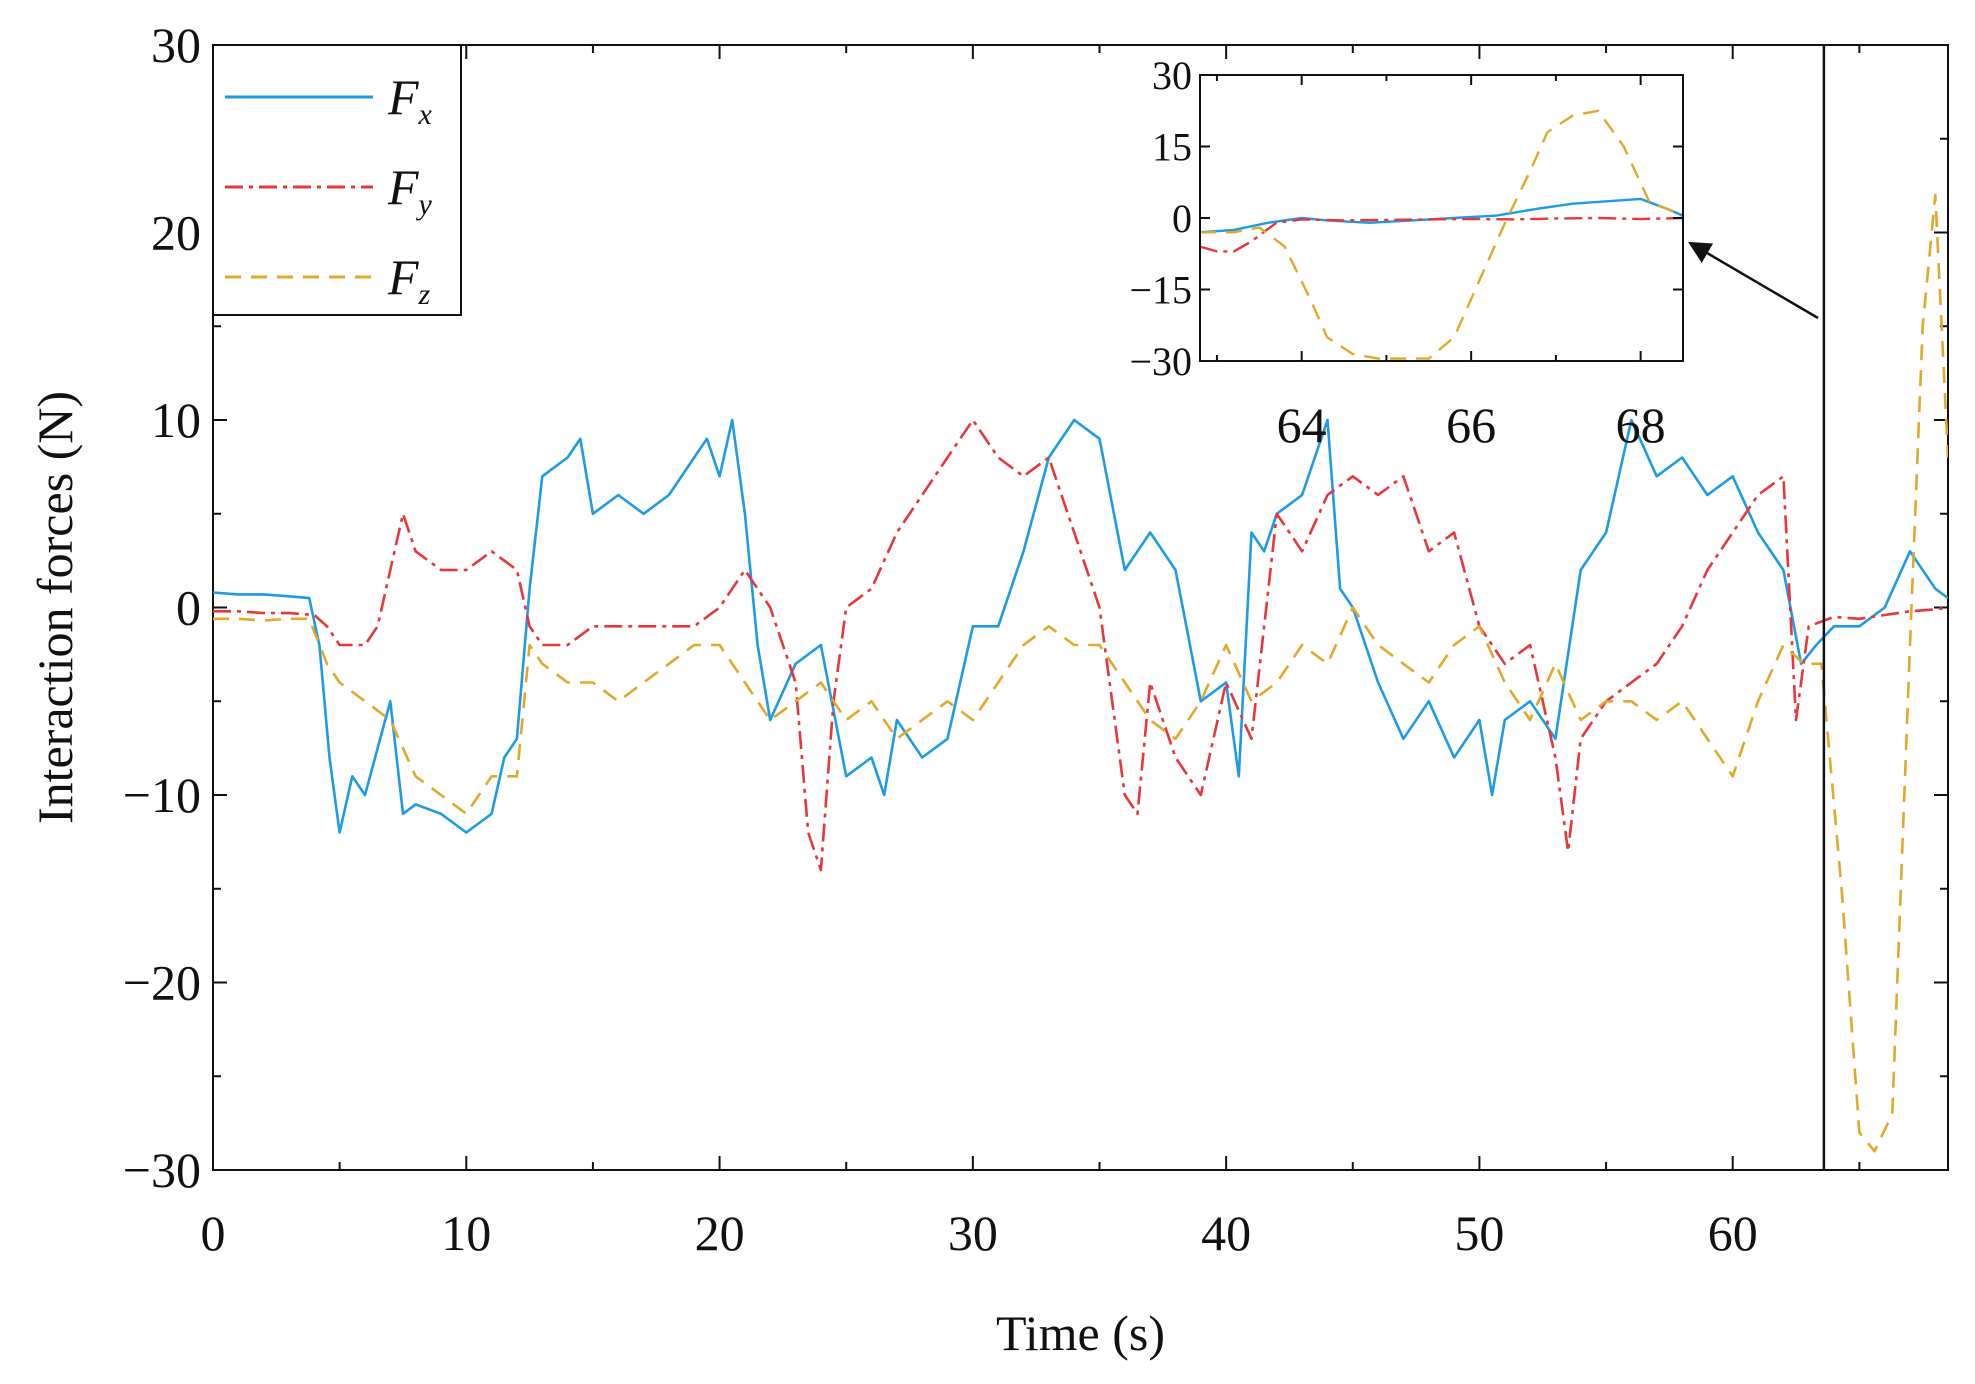 This screenshot has height=1384, width=1975. What do you see at coordinates (213, 1233) in the screenshot?
I see `x-tick-label: 0` at bounding box center [213, 1233].